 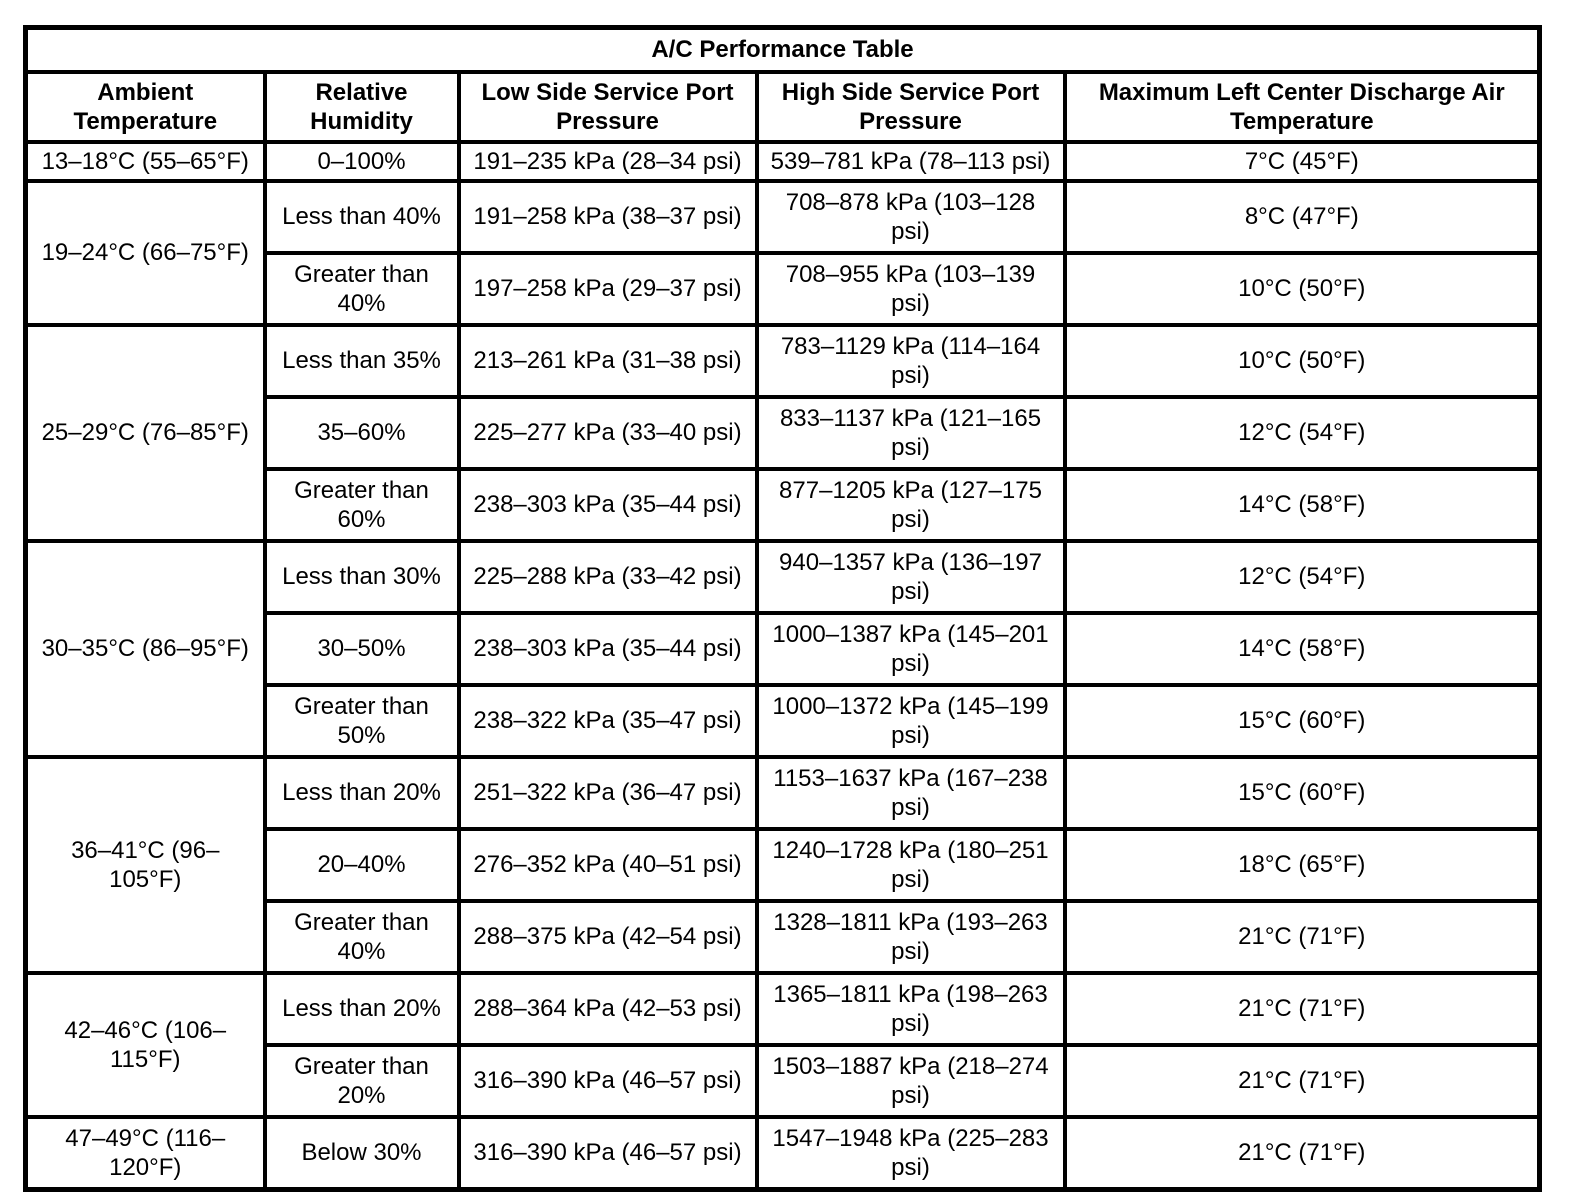 I want to click on cell-low-side-port-pressure: 288–375 kPa (42–54 psi), so click(x=607, y=937).